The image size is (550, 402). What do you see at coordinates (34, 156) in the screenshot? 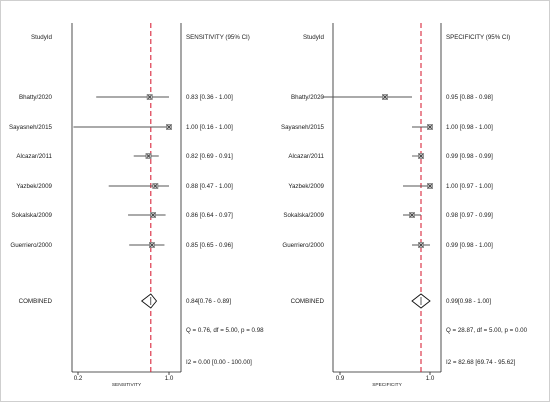
I see `sens-study-name: Alcazar/2011` at bounding box center [34, 156].